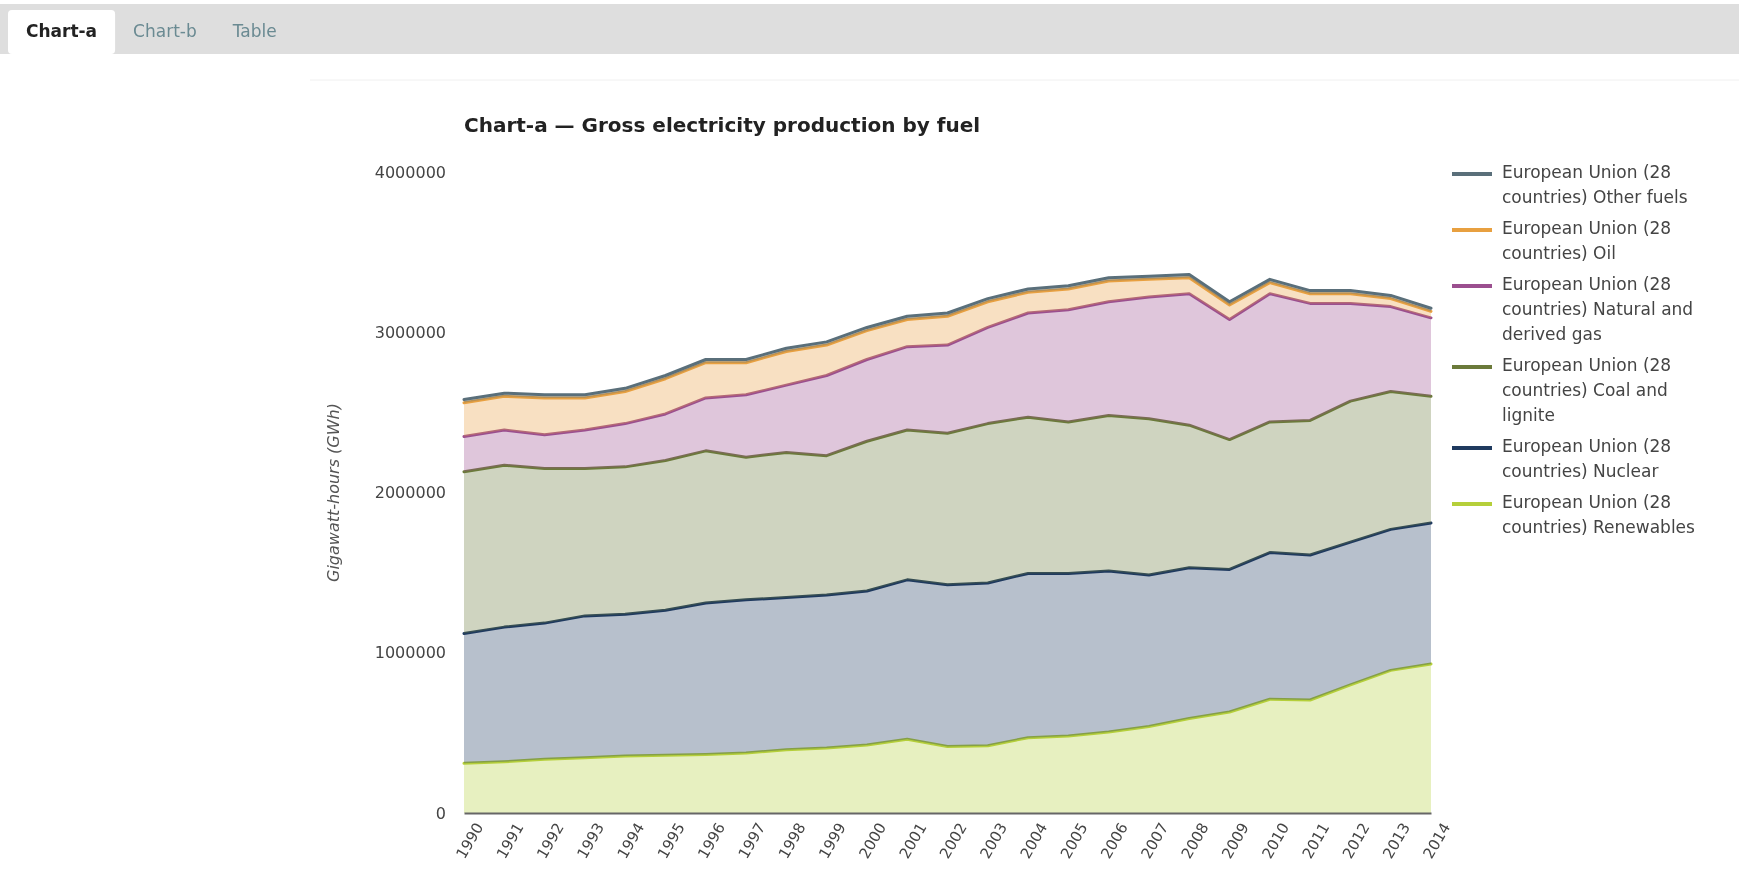  What do you see at coordinates (410, 493) in the screenshot?
I see `y-tick-label: 2000000` at bounding box center [410, 493].